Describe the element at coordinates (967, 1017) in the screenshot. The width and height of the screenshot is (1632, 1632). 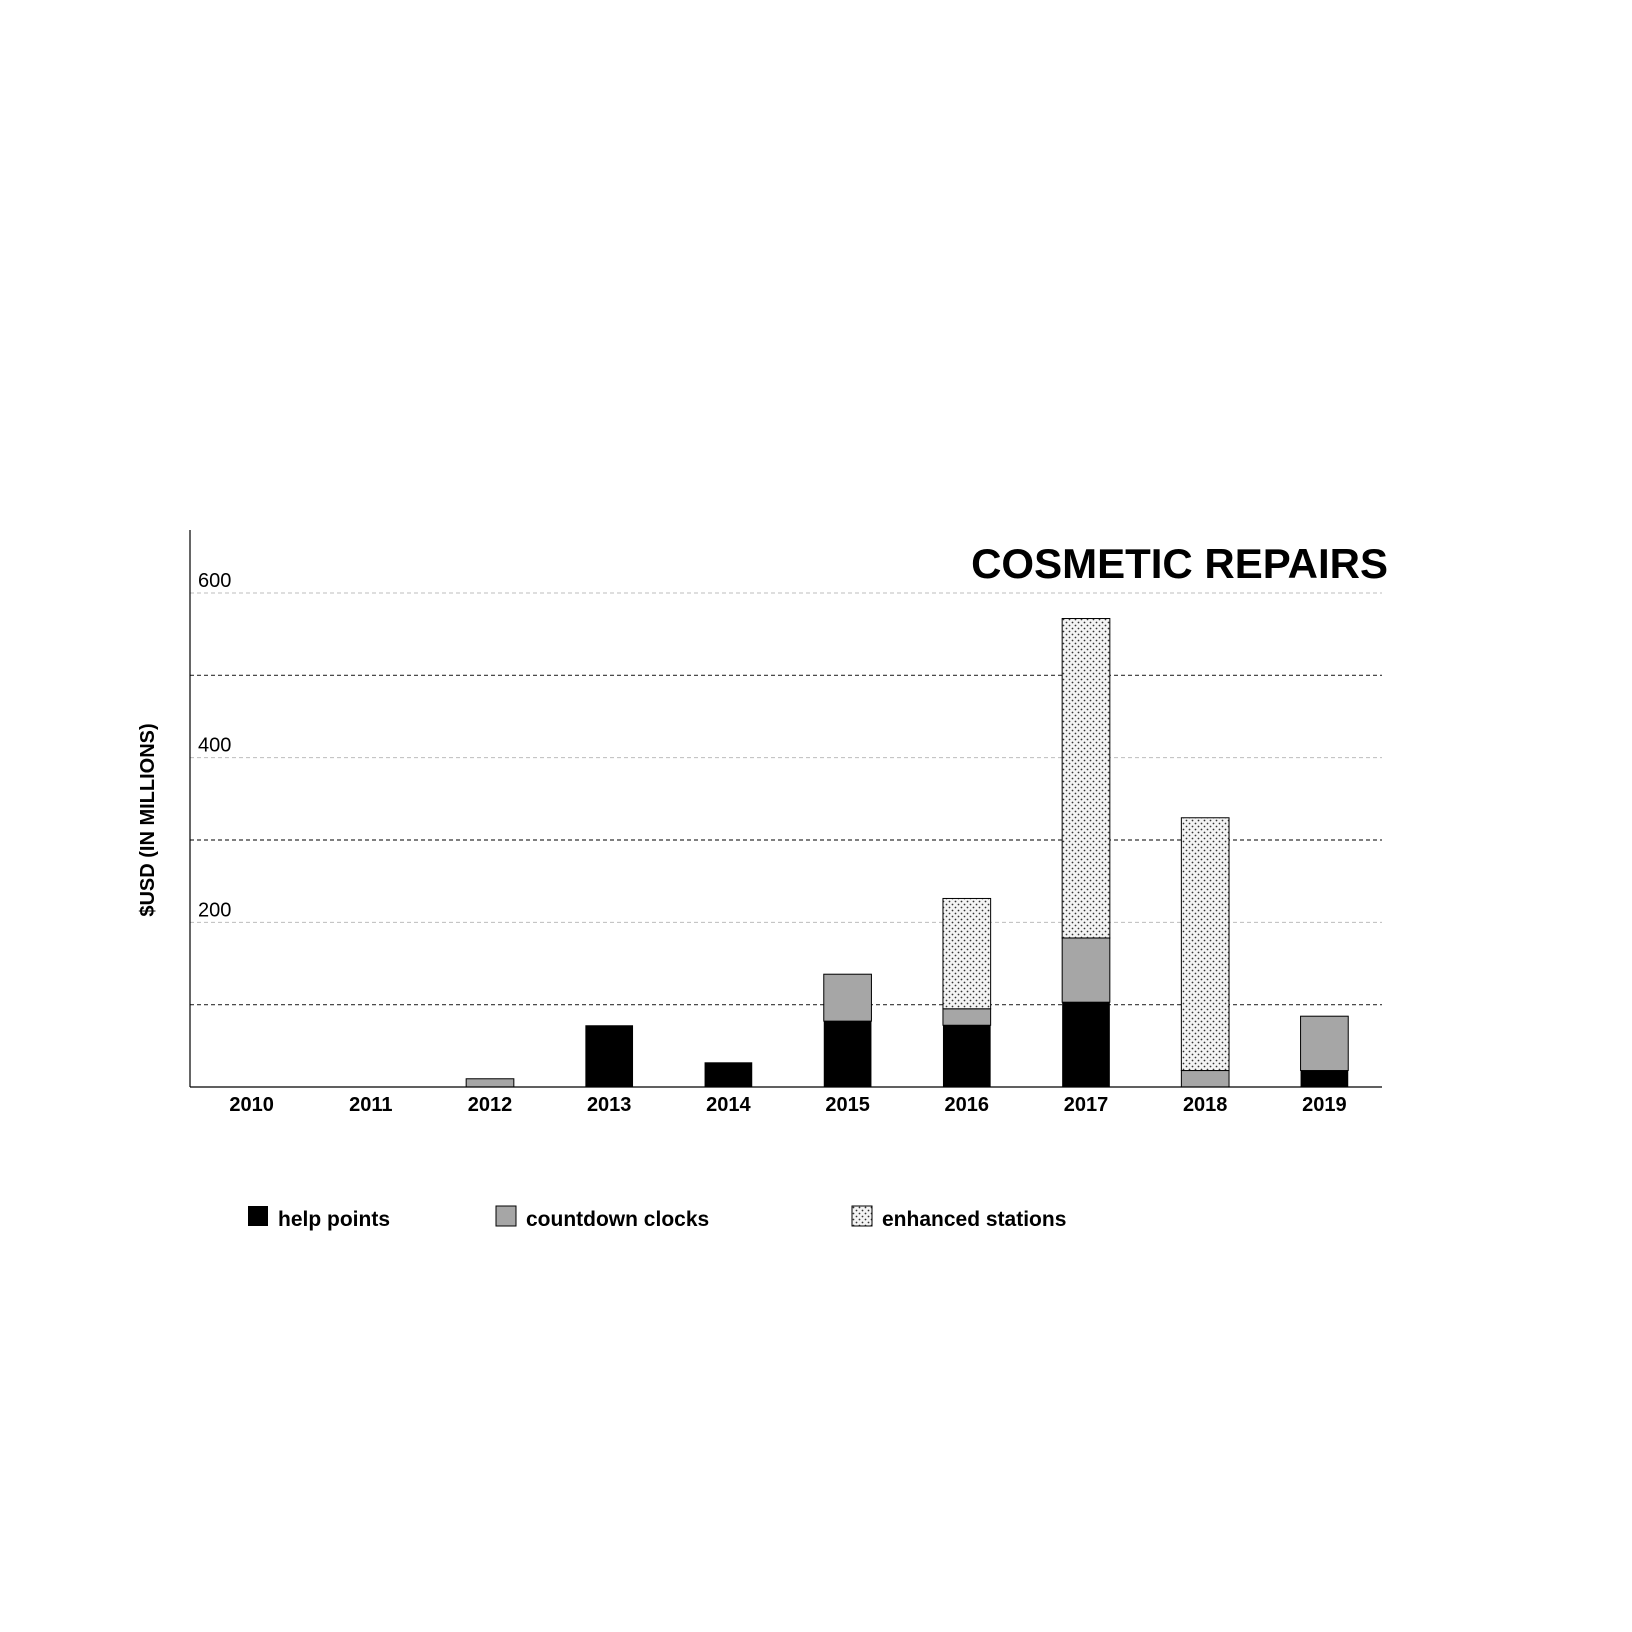
I see `bar-2016-countdown-clocks` at that location.